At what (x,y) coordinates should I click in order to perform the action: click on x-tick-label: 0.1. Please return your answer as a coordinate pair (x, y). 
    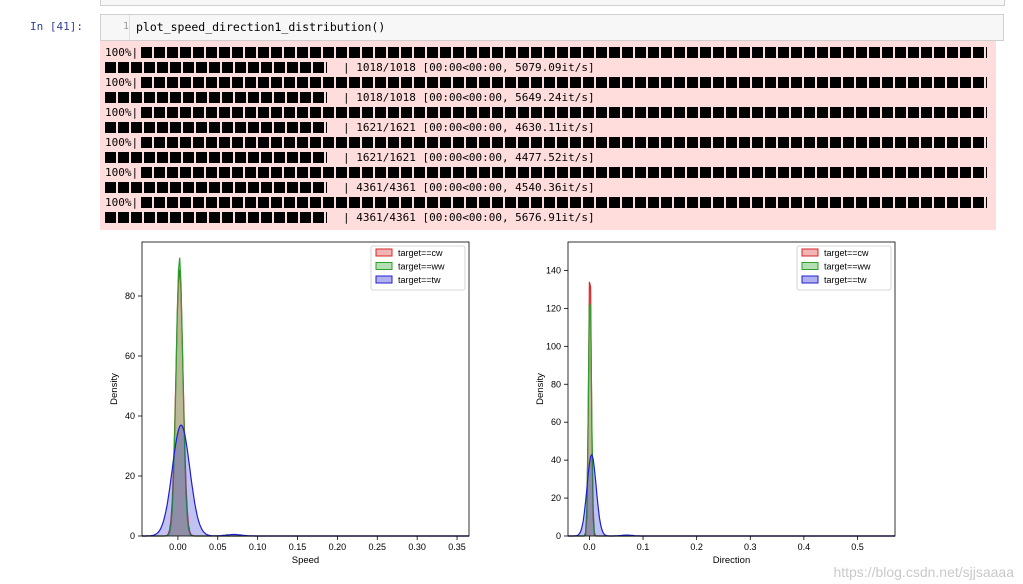
    Looking at the image, I should click on (643, 547).